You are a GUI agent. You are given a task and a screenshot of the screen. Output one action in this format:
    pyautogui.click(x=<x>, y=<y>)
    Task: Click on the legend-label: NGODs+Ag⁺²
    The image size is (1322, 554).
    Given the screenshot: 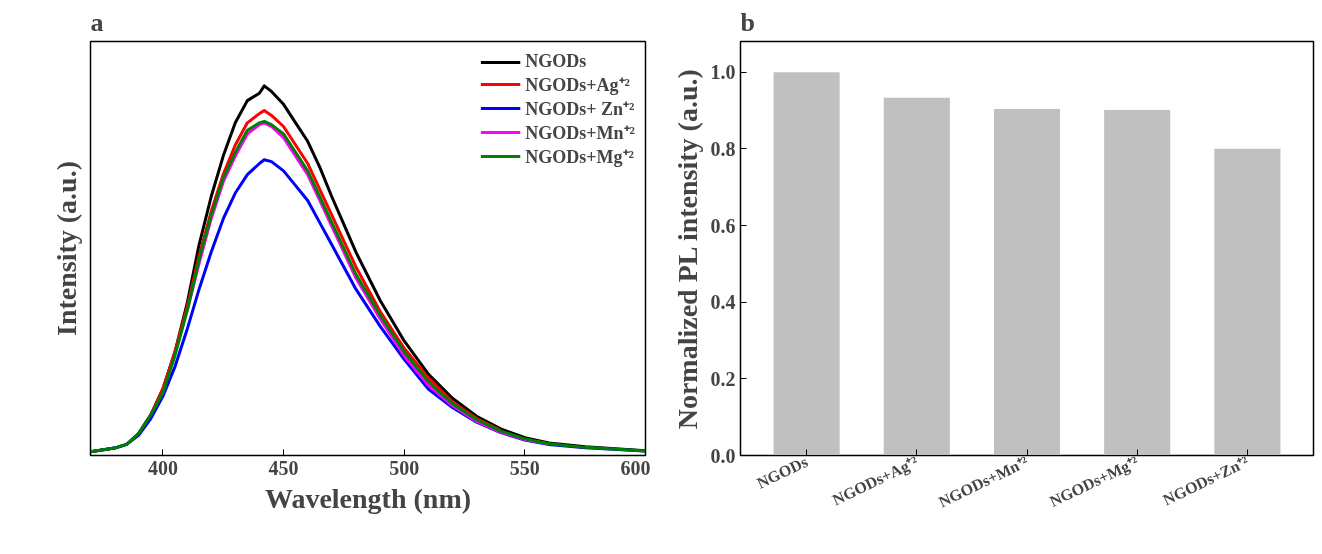 What is the action you would take?
    pyautogui.click(x=577, y=85)
    